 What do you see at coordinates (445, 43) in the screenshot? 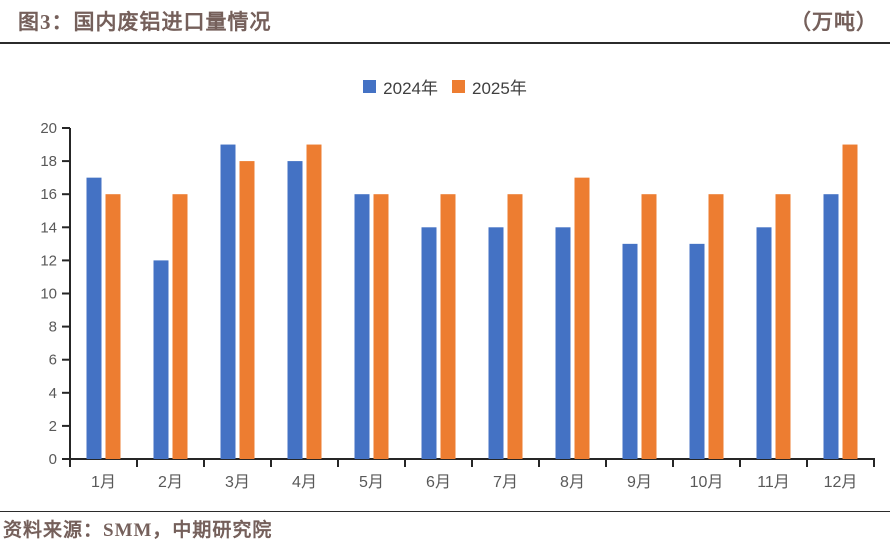
I see `header-divider` at bounding box center [445, 43].